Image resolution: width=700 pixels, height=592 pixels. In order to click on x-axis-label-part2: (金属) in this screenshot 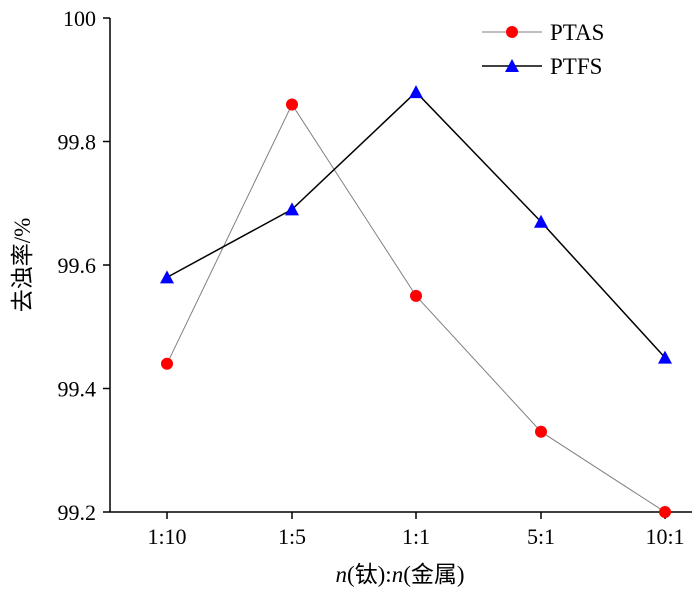, I will do `click(433, 574)`.